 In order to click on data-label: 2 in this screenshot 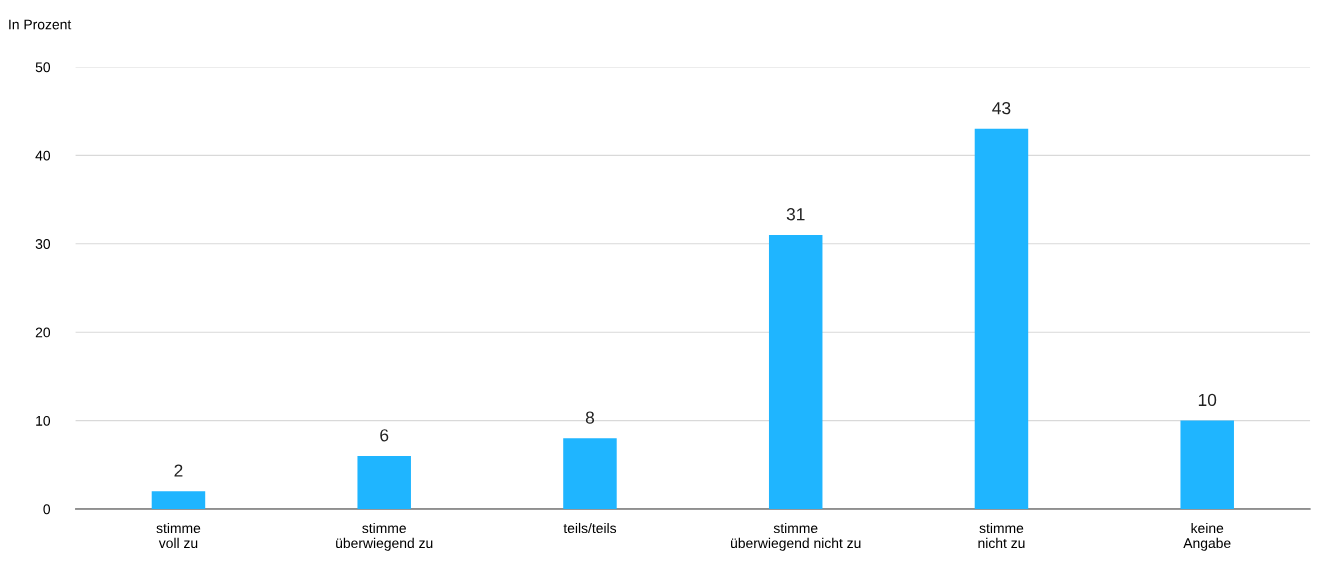, I will do `click(178, 470)`.